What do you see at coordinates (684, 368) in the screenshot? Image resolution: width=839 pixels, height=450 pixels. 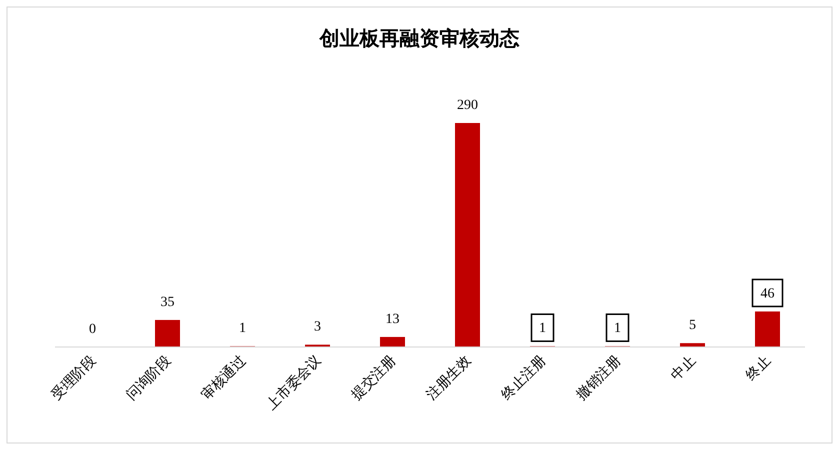 I see `x-tick-label: 中止` at bounding box center [684, 368].